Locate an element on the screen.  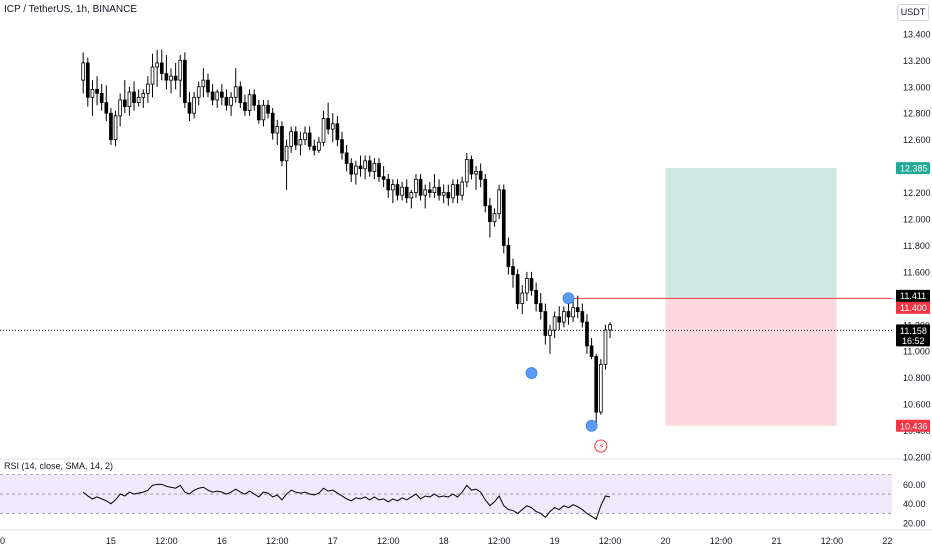
price-tick-label: 11.800 is located at coordinates (916, 246).